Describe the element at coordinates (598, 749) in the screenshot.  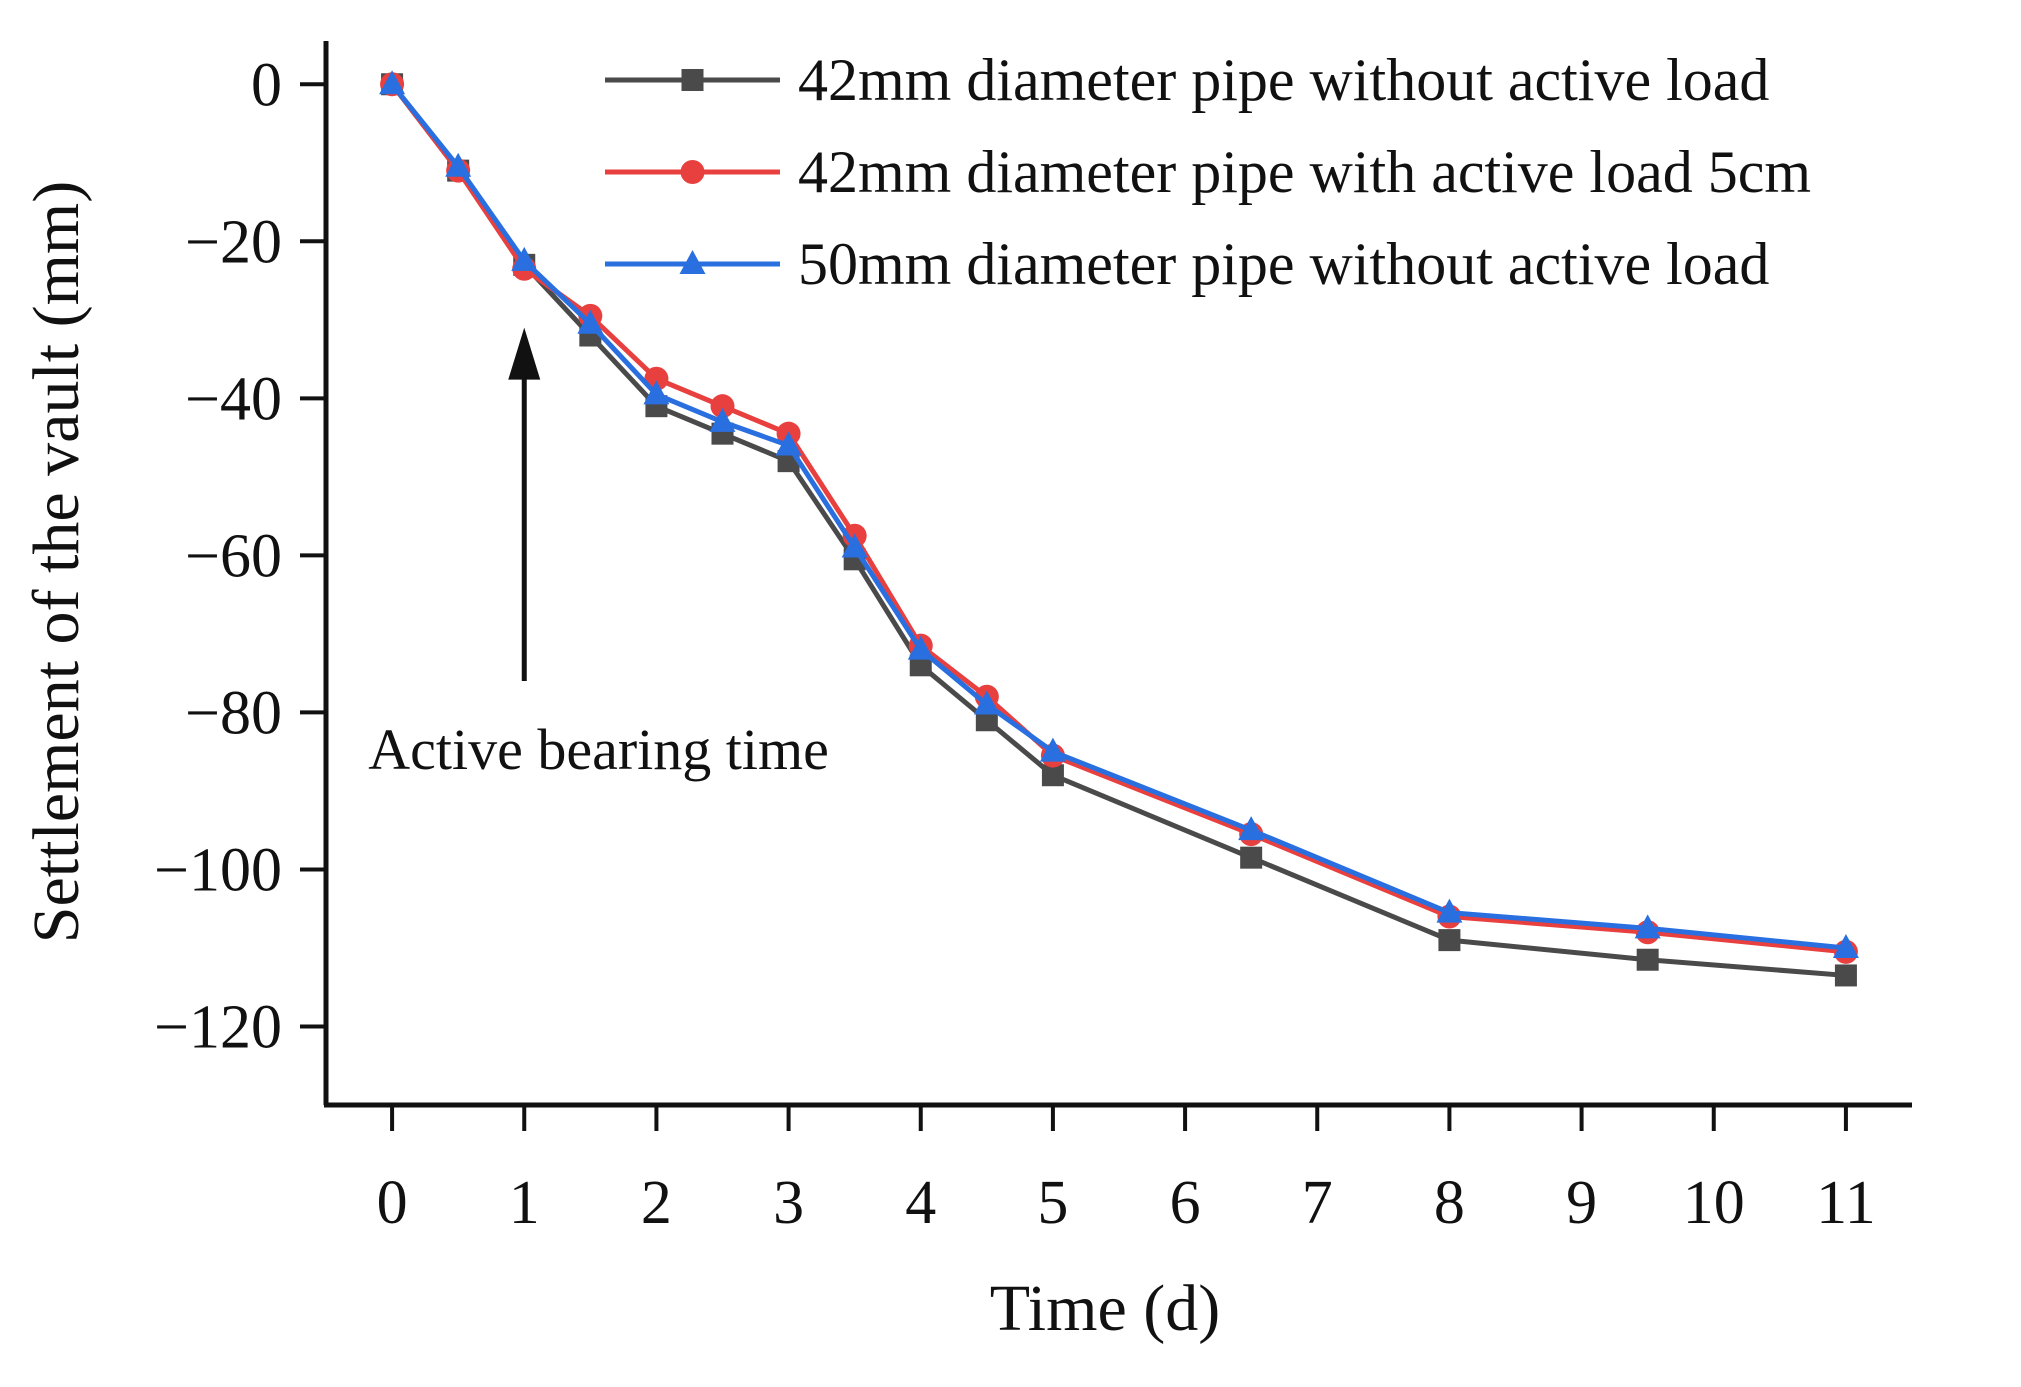
I see `annotation-label: Active bearing time` at that location.